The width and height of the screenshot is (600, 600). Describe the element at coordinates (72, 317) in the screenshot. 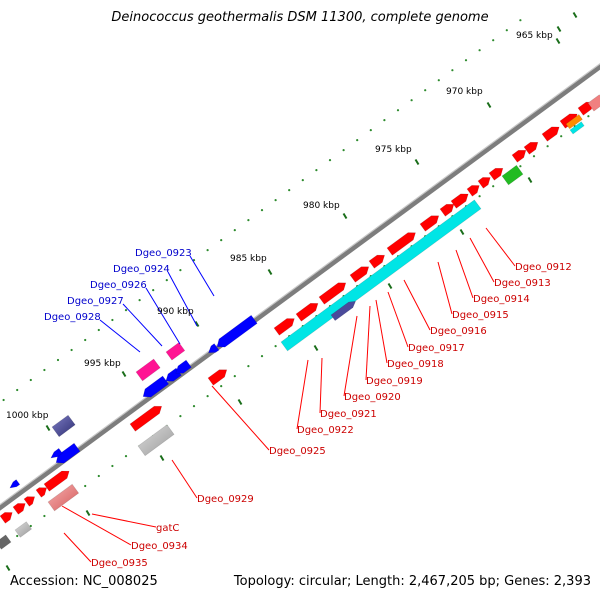

I see `gene-label-dgeo-0928: Dgeo_0928` at that location.